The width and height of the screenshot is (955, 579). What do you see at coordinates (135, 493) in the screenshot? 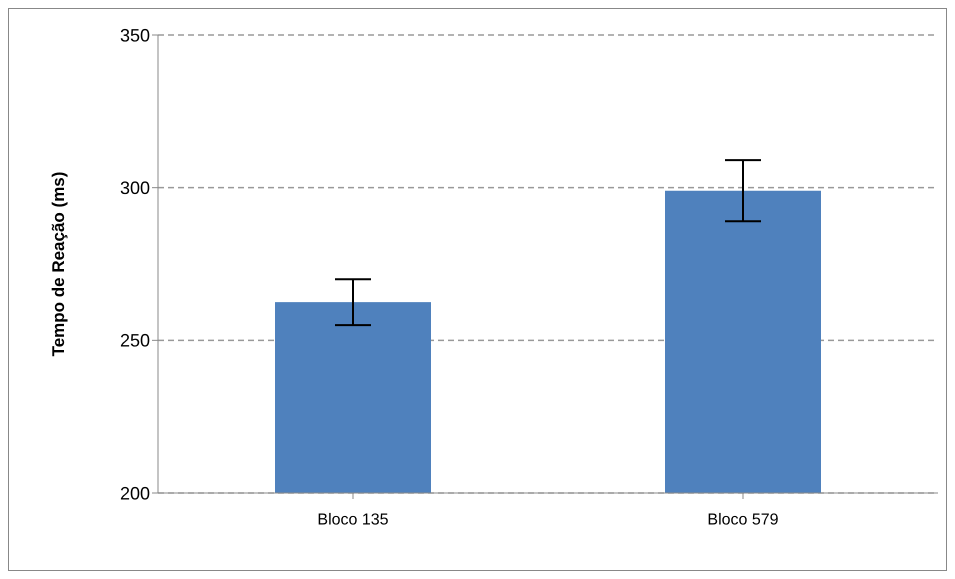
I see `y-tick-label: 200` at bounding box center [135, 493].